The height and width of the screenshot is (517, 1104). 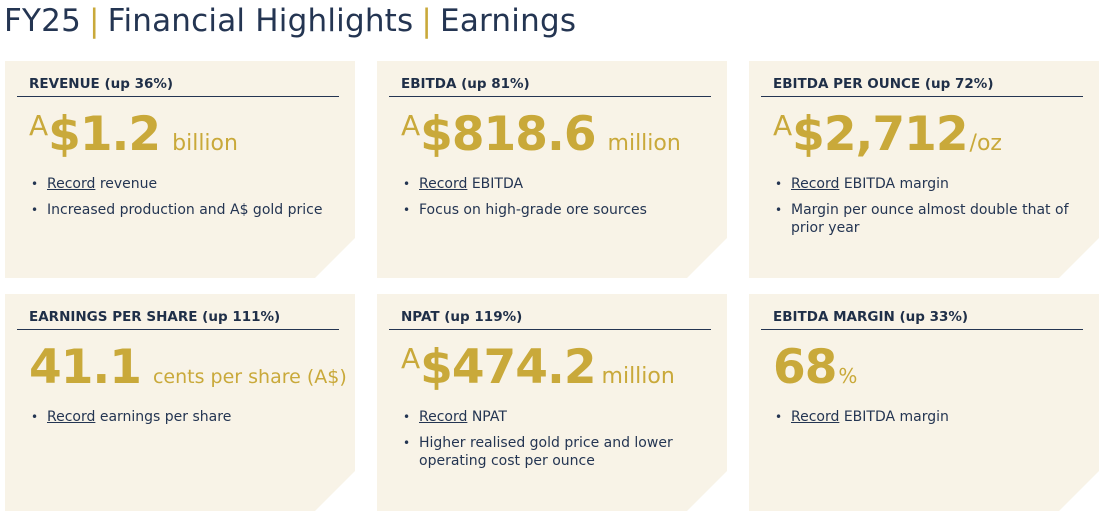 What do you see at coordinates (922, 85) in the screenshot?
I see `card-header: EBITDA PER OUNCE (up 72%)` at bounding box center [922, 85].